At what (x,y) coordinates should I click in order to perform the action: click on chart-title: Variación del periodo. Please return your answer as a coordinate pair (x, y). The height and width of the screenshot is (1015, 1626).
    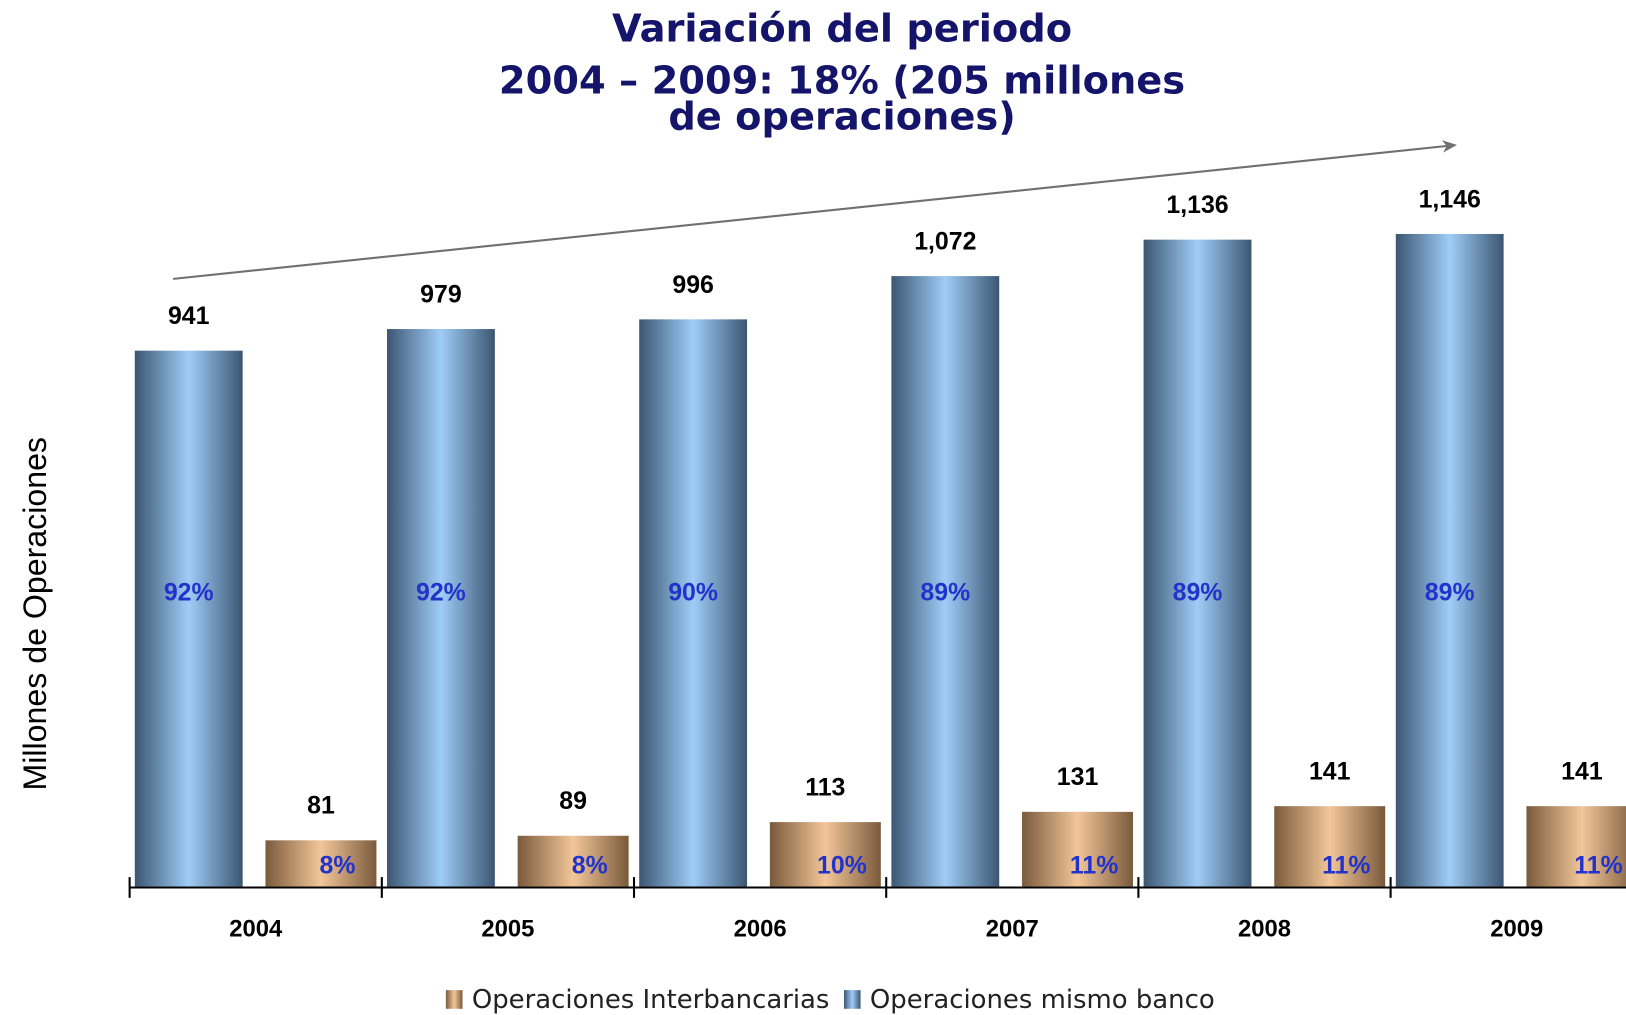
    Looking at the image, I should click on (842, 29).